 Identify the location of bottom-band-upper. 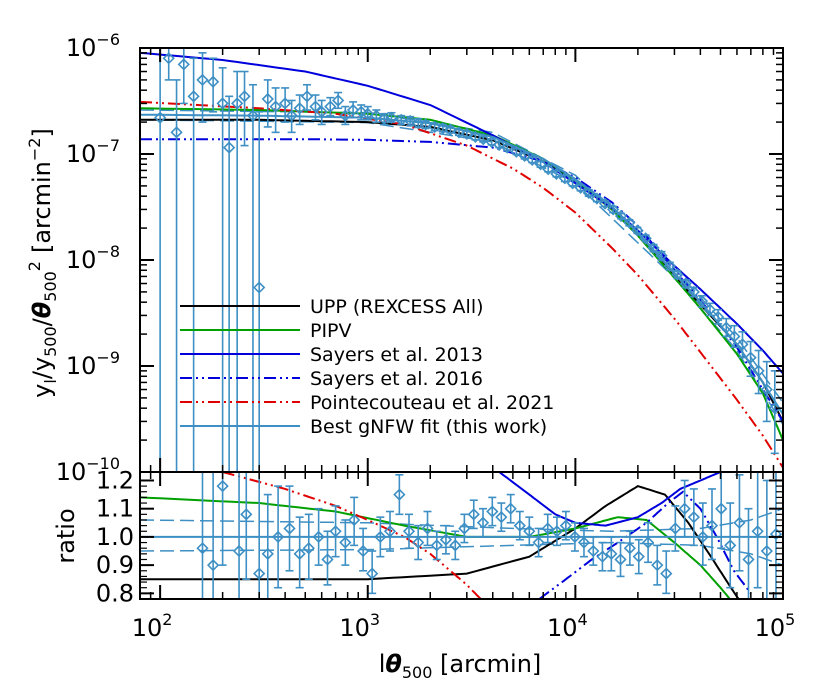
(461, 520).